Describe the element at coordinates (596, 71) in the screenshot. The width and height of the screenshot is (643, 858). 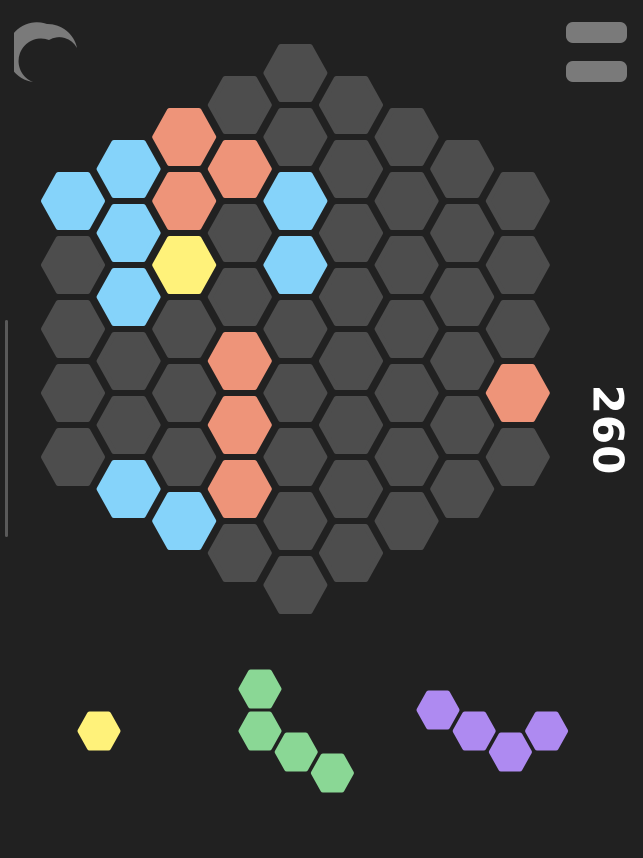
I see `menu-bar-bottom` at that location.